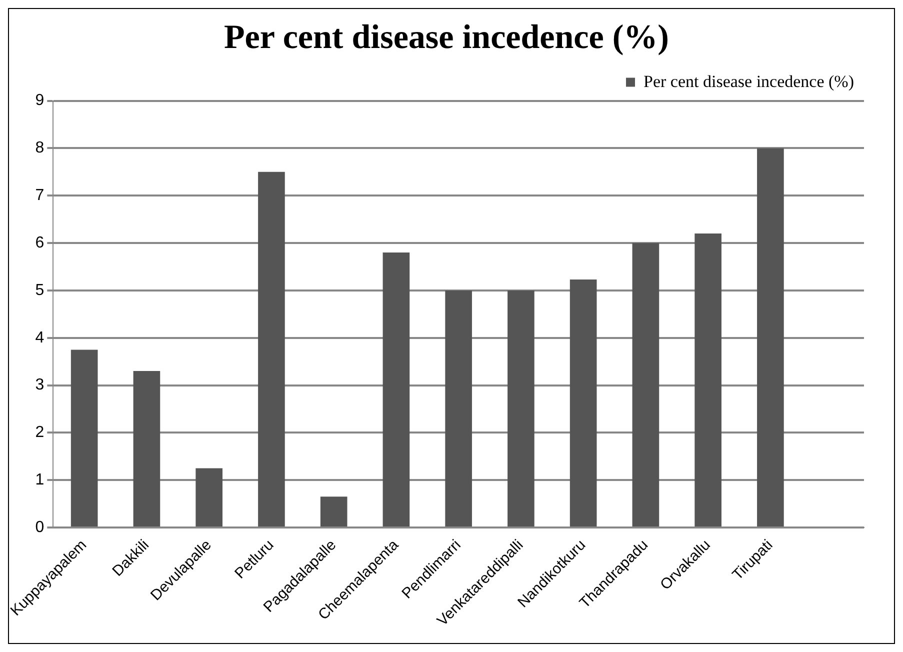 The image size is (903, 652). I want to click on y-tick-label: 1, so click(39, 479).